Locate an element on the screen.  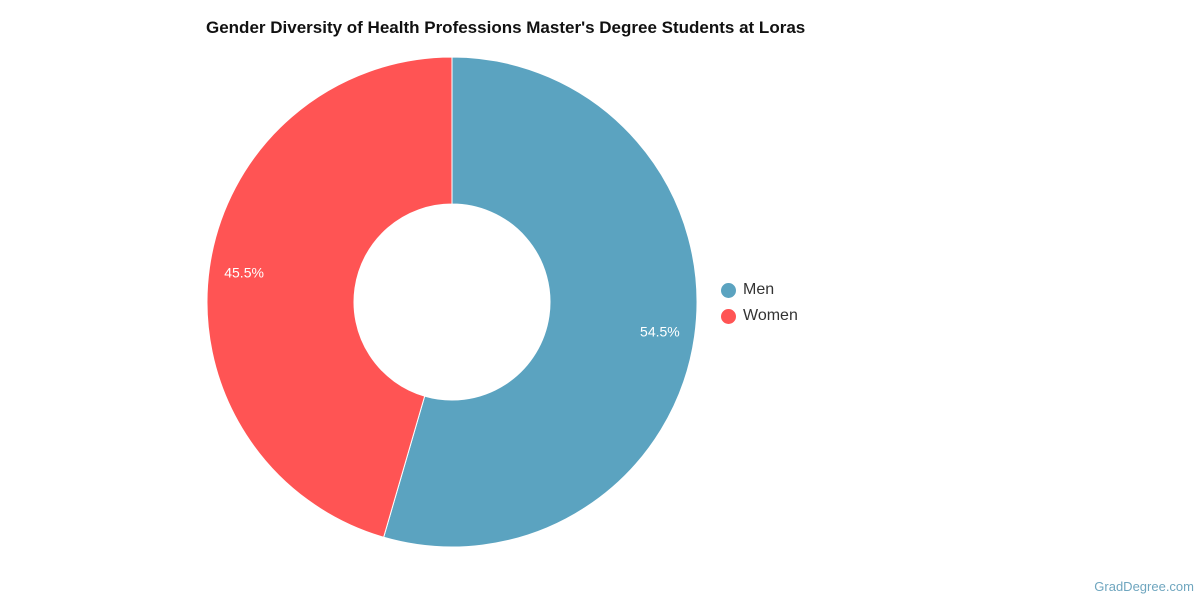
legend-item-women: Women is located at coordinates (759, 316).